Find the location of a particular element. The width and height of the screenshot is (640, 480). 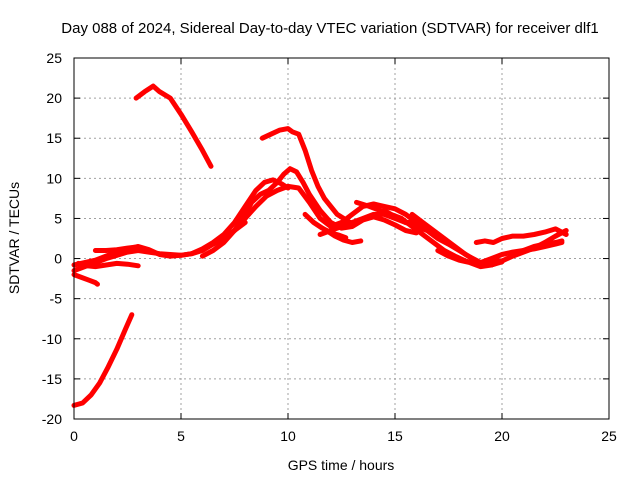

y-tick-label: 0 is located at coordinates (58, 259).